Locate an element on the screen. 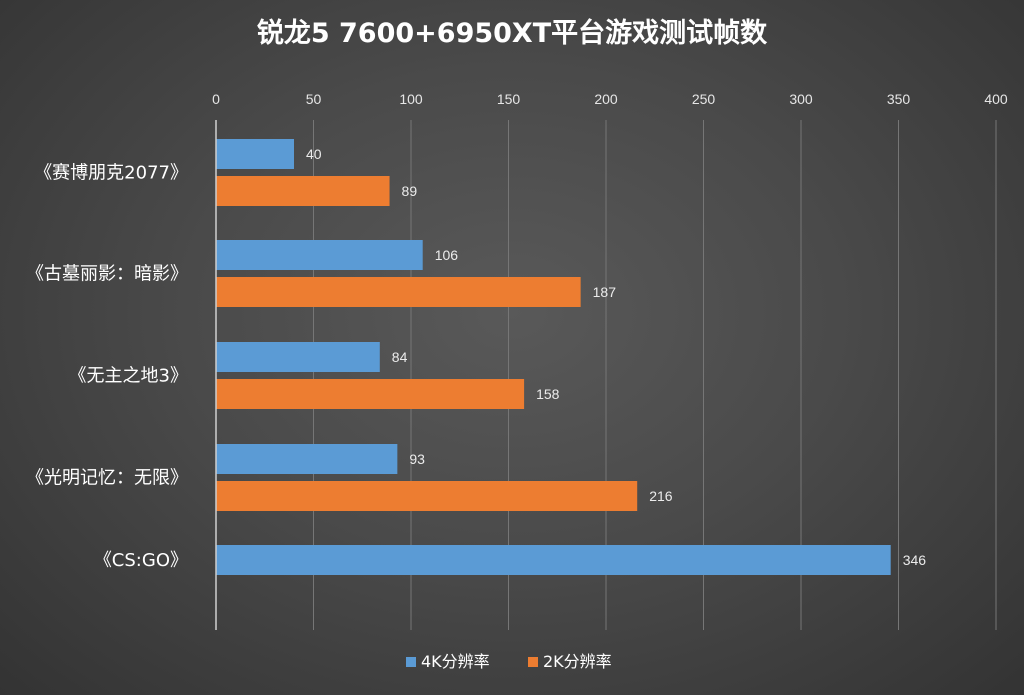  x-tick-label: 50 is located at coordinates (314, 99).